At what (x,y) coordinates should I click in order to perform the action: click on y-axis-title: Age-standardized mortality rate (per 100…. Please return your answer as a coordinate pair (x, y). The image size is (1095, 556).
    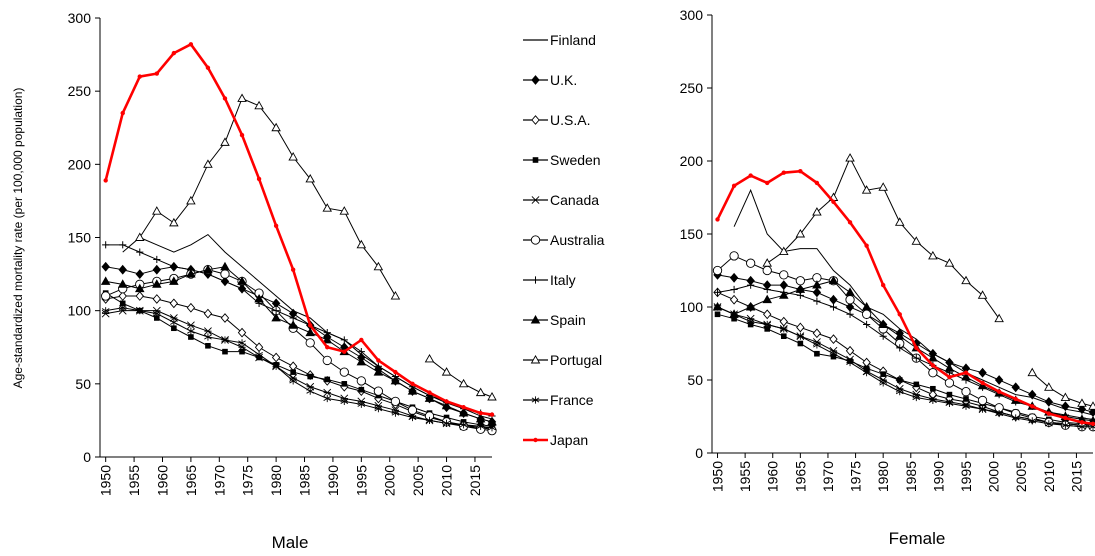
    Looking at the image, I should click on (18, 238).